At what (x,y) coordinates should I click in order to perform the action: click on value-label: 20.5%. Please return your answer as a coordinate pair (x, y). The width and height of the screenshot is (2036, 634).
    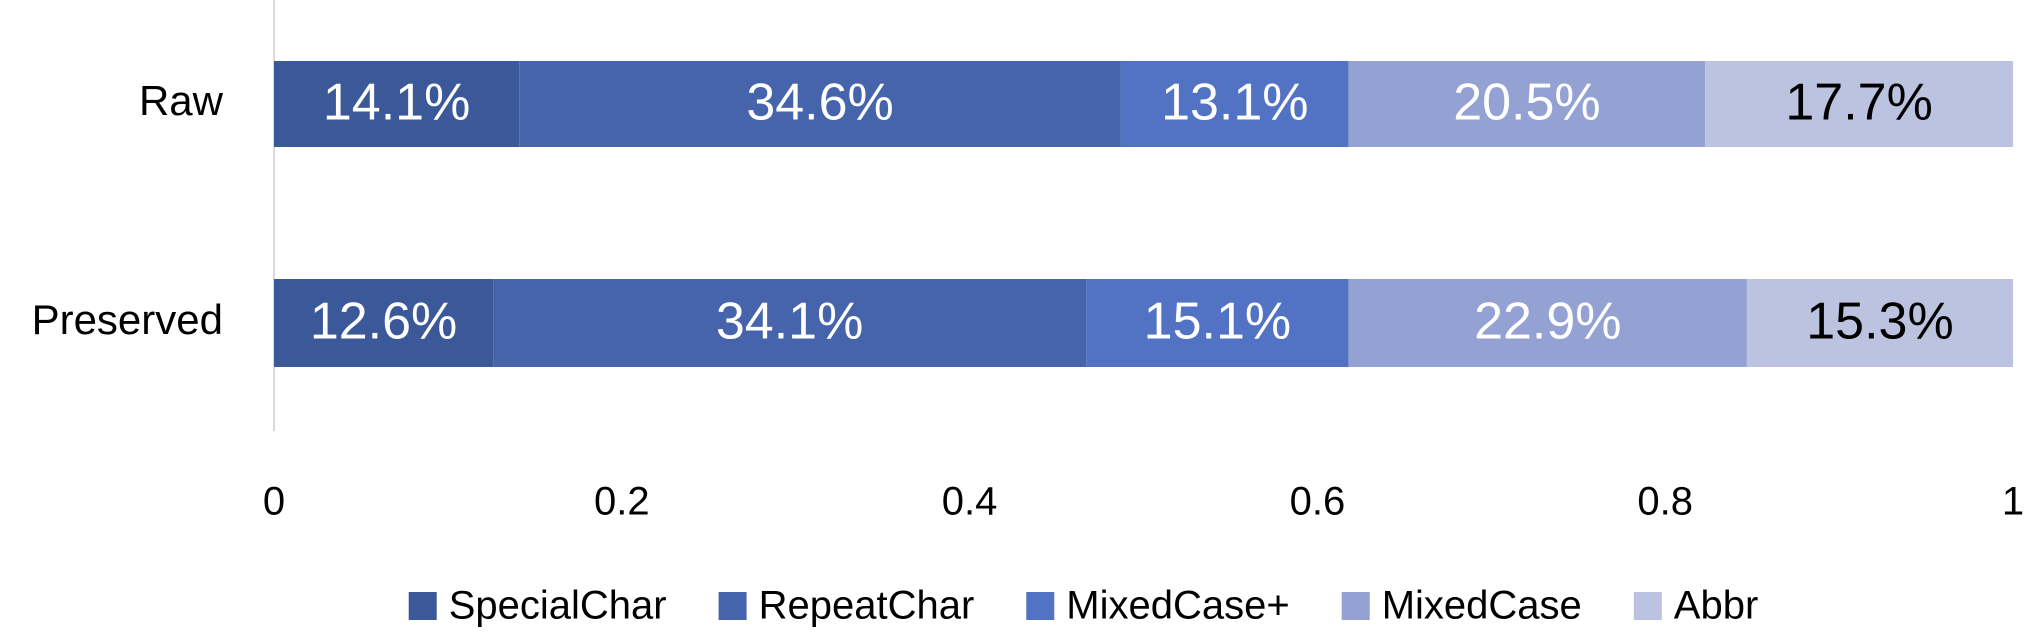
    Looking at the image, I should click on (1526, 103).